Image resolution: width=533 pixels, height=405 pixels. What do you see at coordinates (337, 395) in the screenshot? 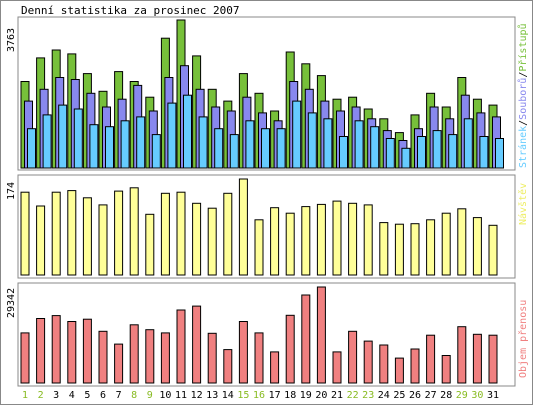
I see `day-label: 21` at bounding box center [337, 395].